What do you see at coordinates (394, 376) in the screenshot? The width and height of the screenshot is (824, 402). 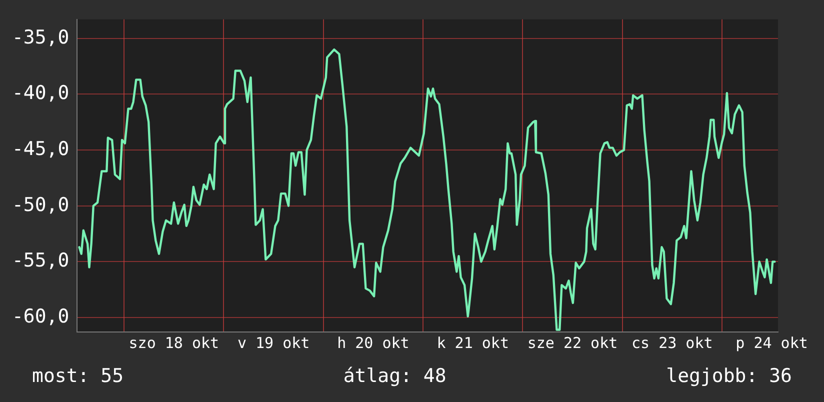 I see `text: átlag: 48` at bounding box center [394, 376].